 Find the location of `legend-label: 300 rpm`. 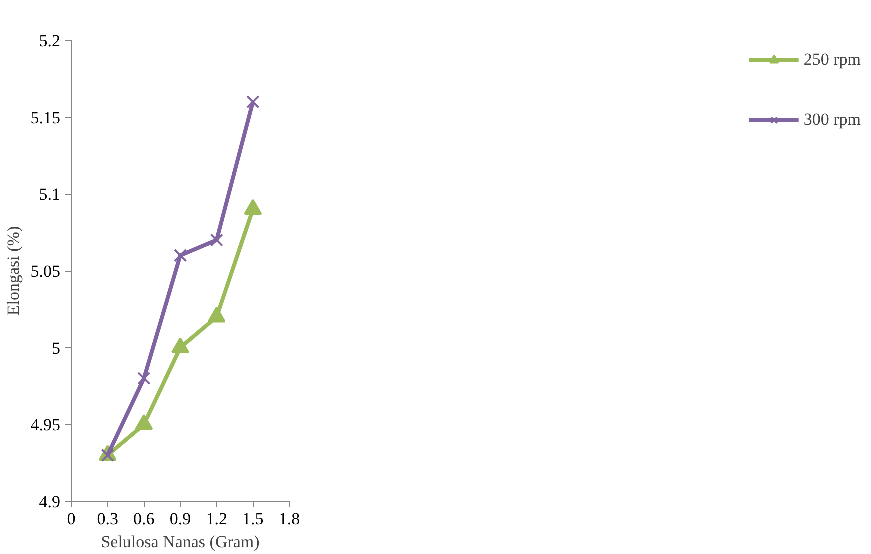

legend-label: 300 rpm is located at coordinates (832, 120).